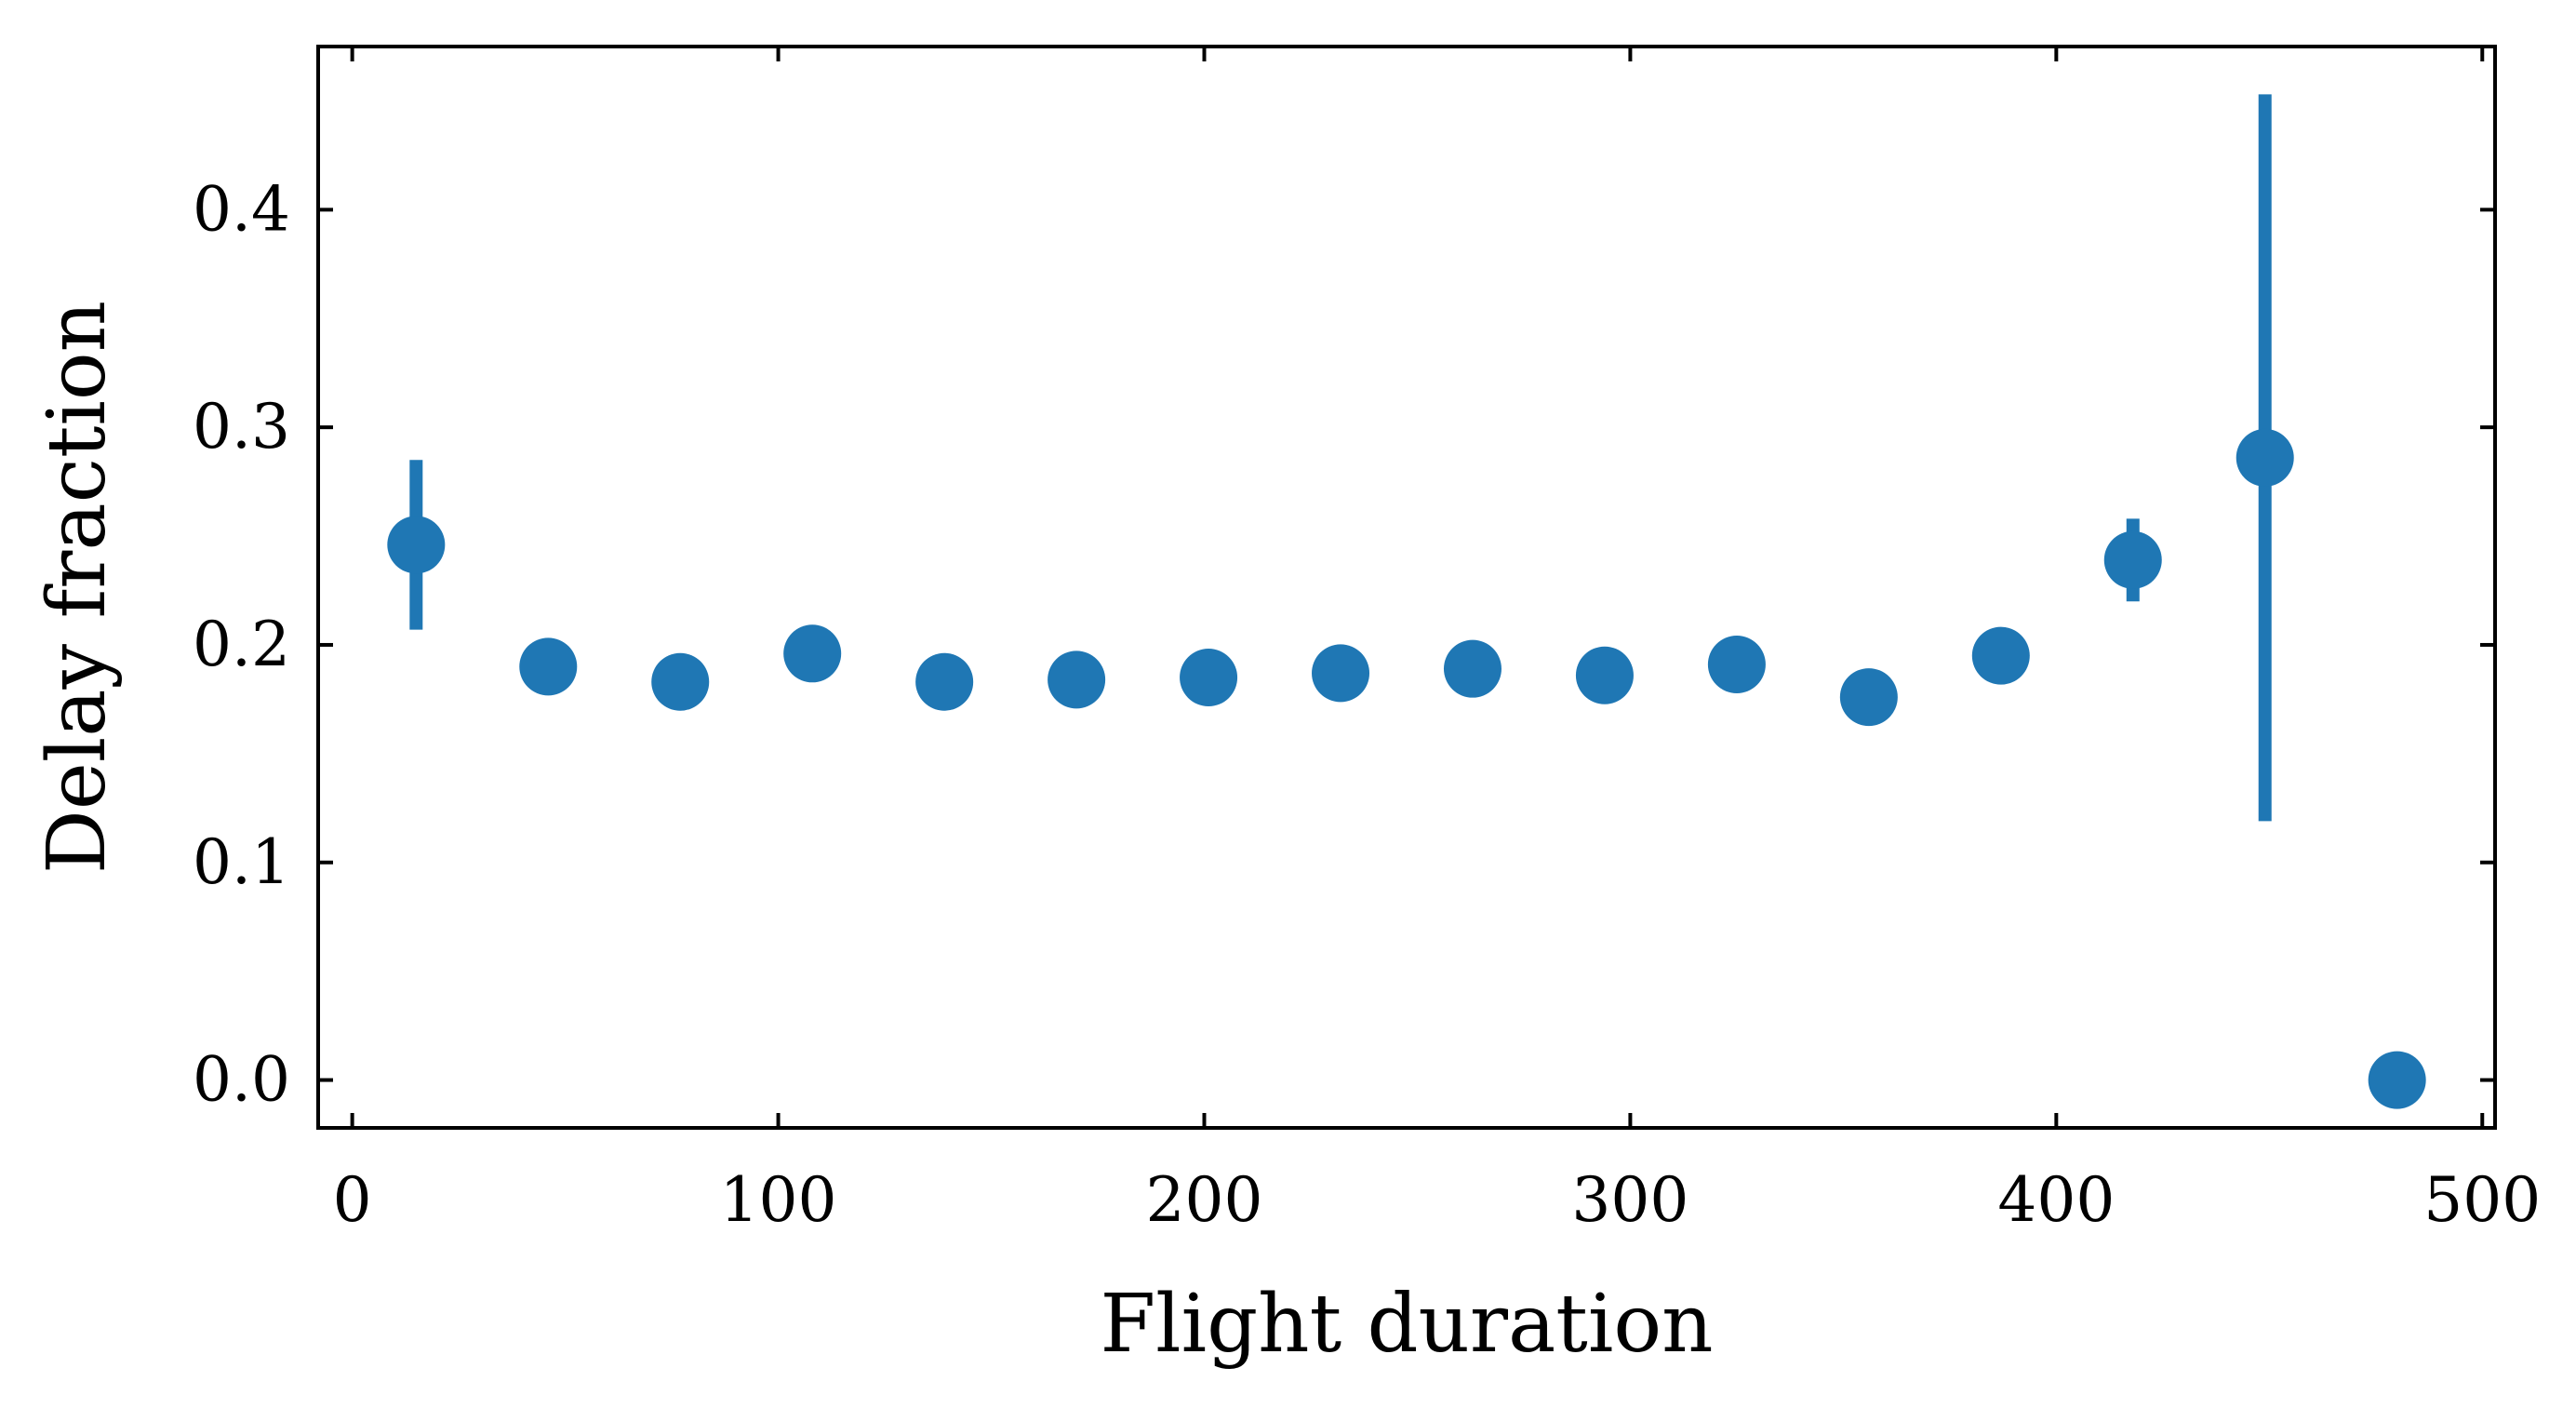 The image size is (2576, 1408). Describe the element at coordinates (77, 587) in the screenshot. I see `y-axis-title: Delay fraction` at that location.